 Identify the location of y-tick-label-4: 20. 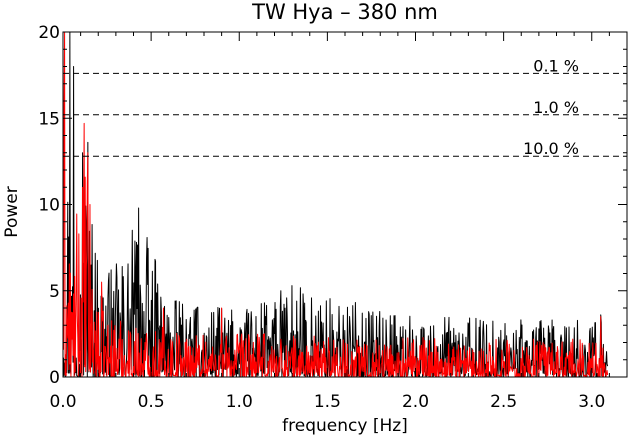
(49, 33).